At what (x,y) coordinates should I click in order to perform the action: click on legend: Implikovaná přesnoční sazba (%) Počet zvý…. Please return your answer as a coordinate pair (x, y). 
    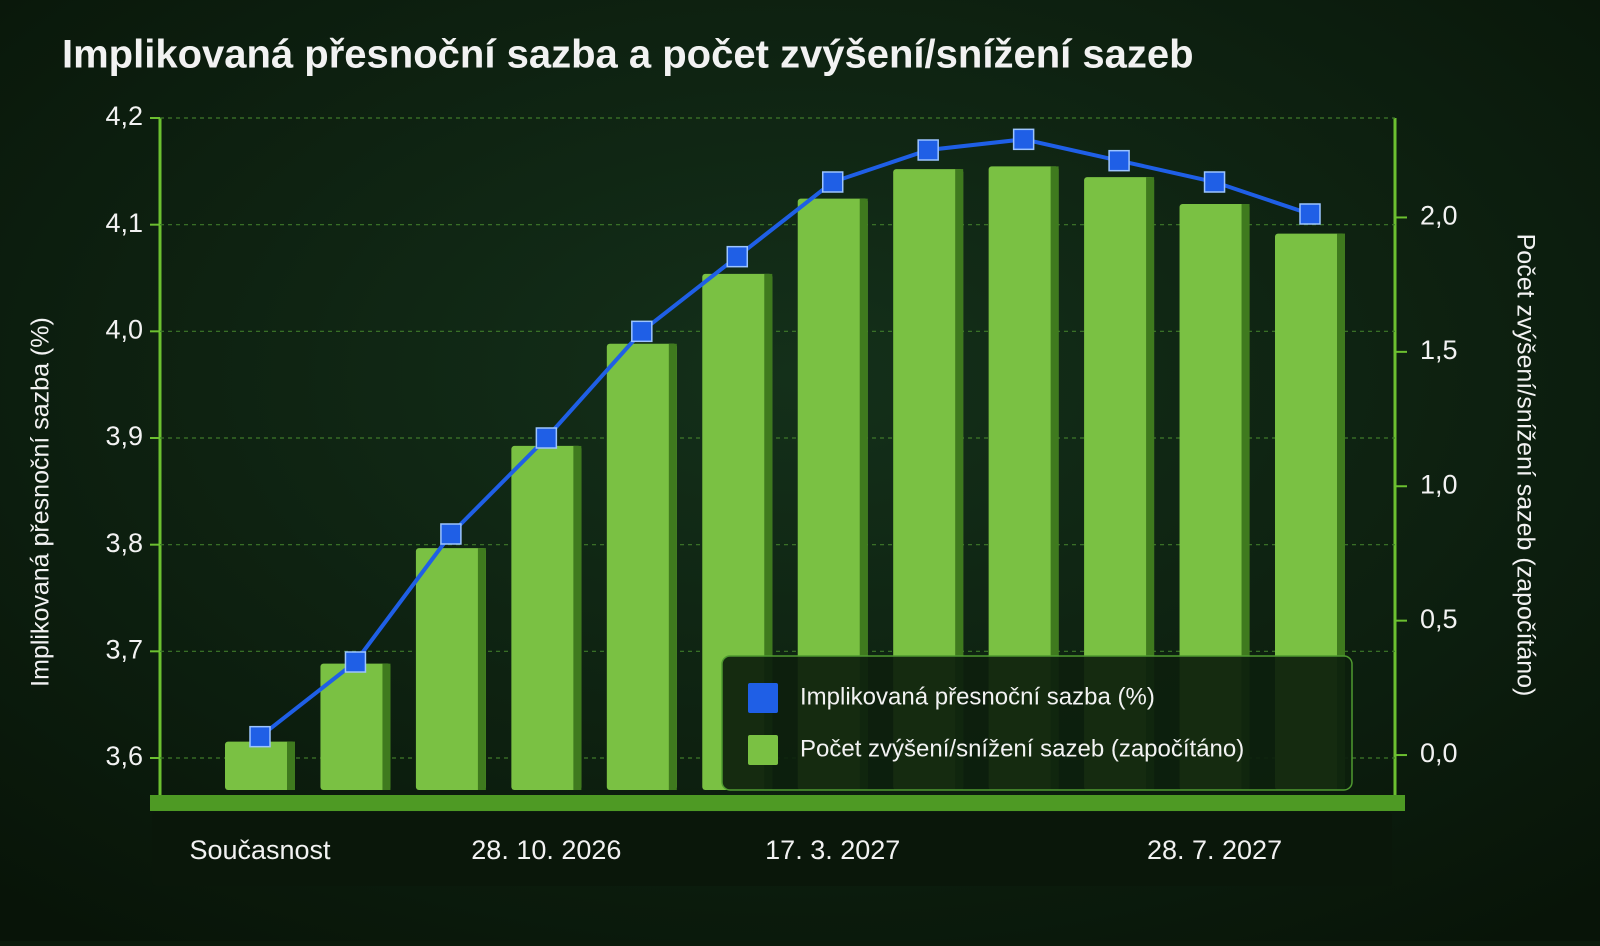
    Looking at the image, I should click on (1037, 723).